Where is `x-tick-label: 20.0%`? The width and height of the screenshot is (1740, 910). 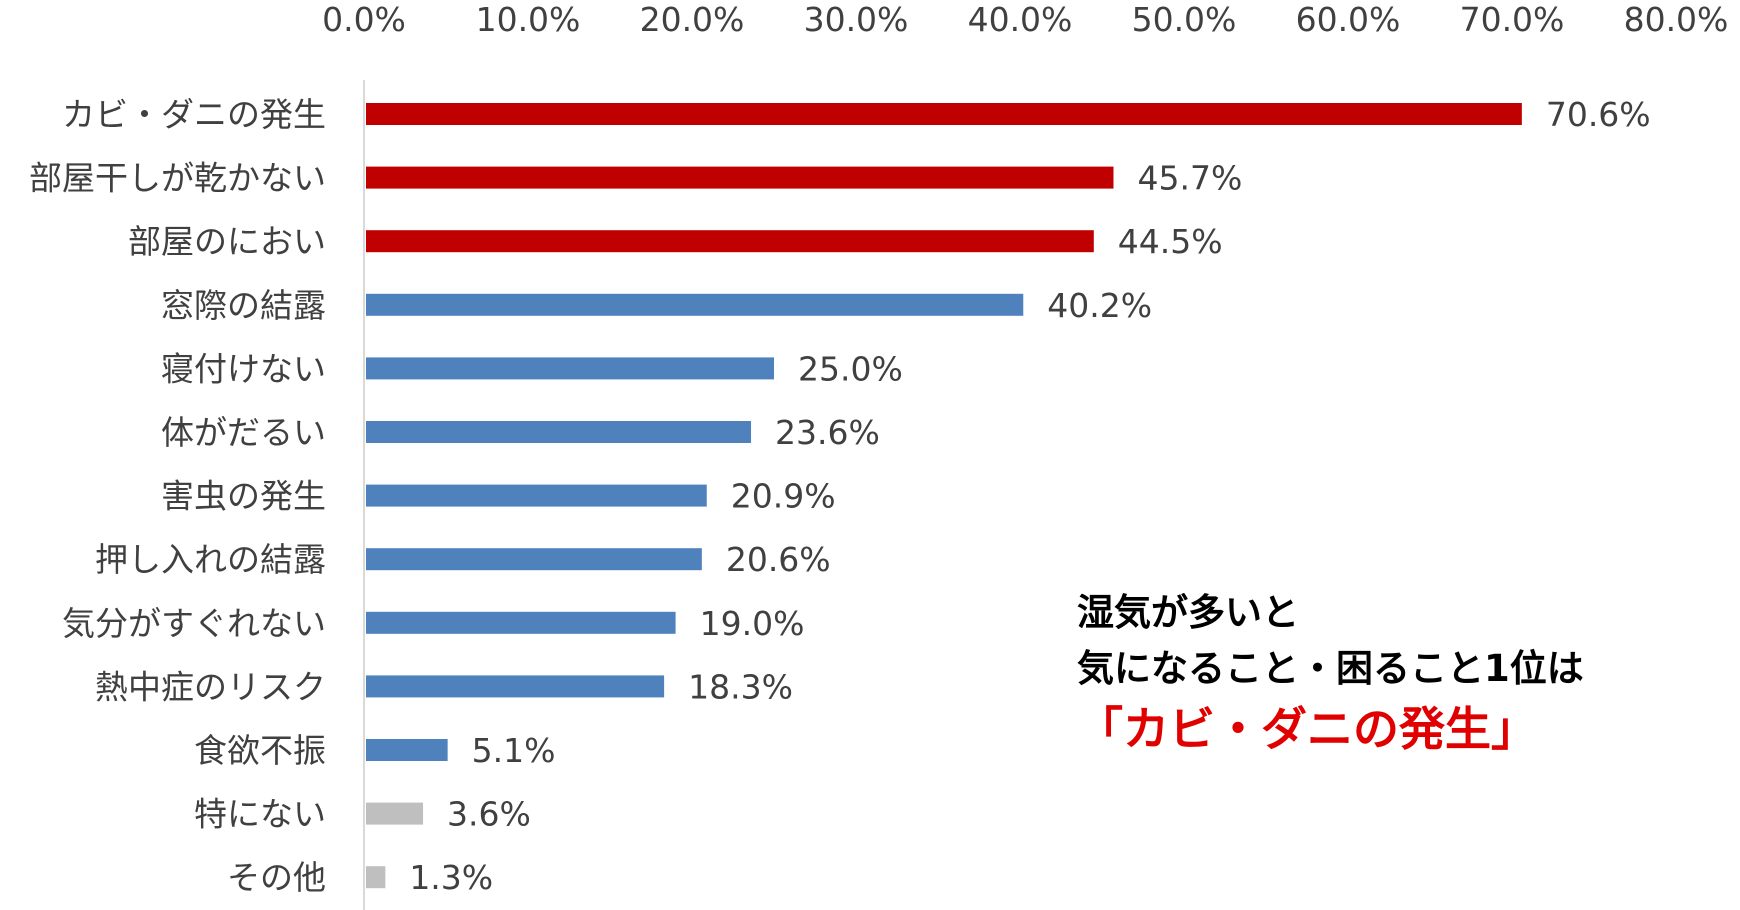
x-tick-label: 20.0% is located at coordinates (692, 19).